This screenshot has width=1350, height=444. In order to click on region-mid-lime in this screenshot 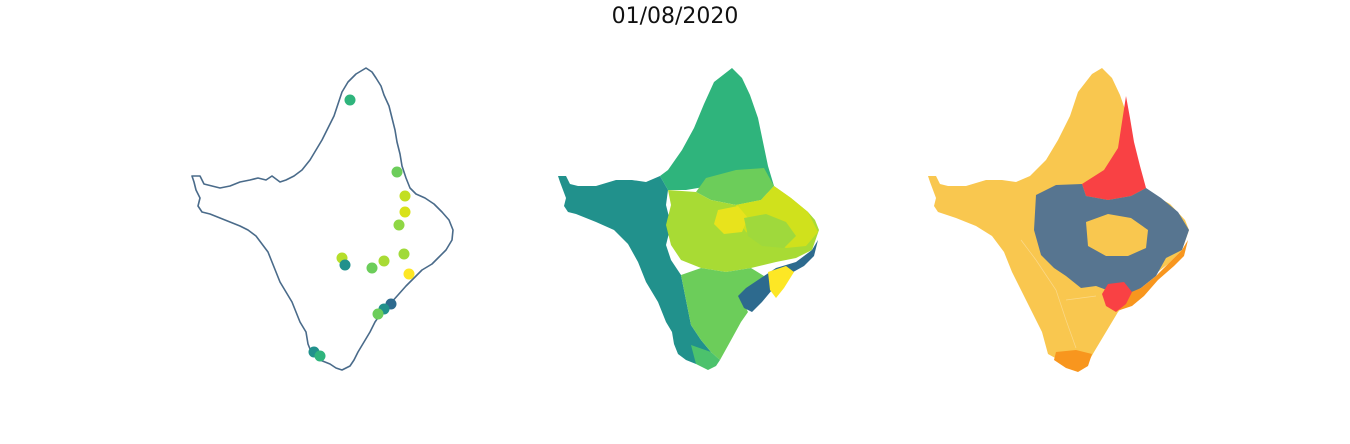, I will do `click(770, 231)`.